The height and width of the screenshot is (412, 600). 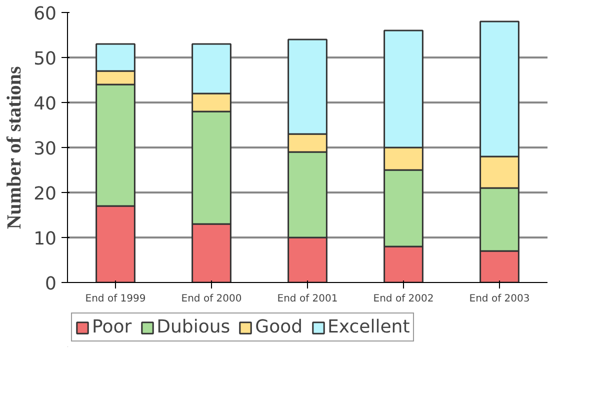 I want to click on y-tick-label: 40, so click(x=45, y=104).